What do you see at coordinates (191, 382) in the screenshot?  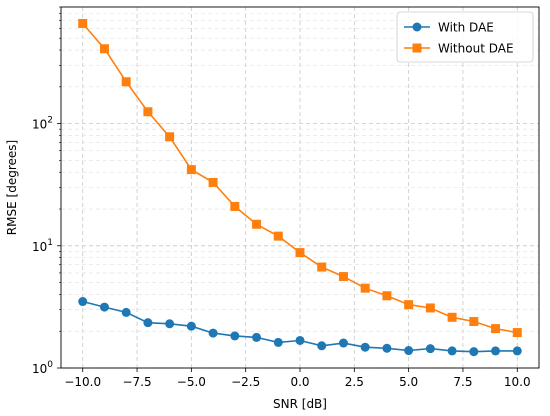 I see `x-tick-label: −5.0` at bounding box center [191, 382].